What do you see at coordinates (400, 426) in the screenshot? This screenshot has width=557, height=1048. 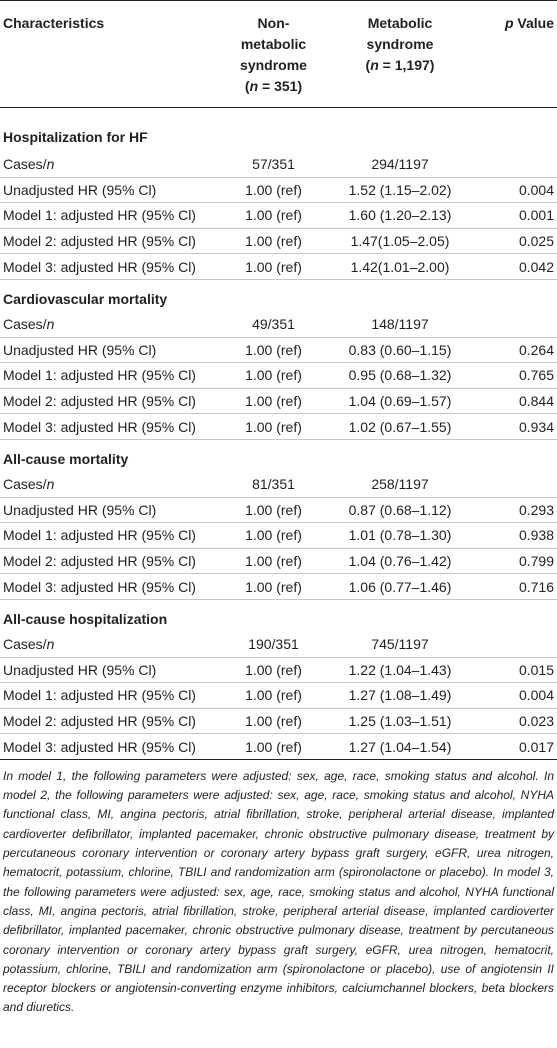 I see `metabolic-value: 1.02 (0.67–1.55)` at bounding box center [400, 426].